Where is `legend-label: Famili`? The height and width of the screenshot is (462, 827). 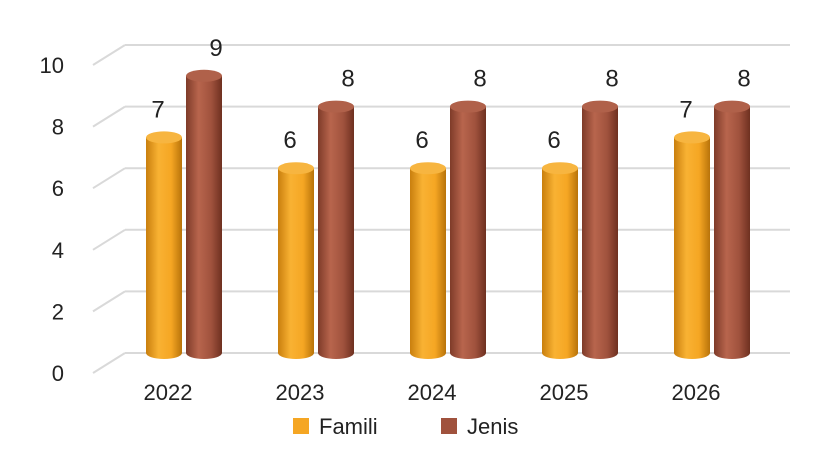
legend-label: Famili is located at coordinates (348, 426).